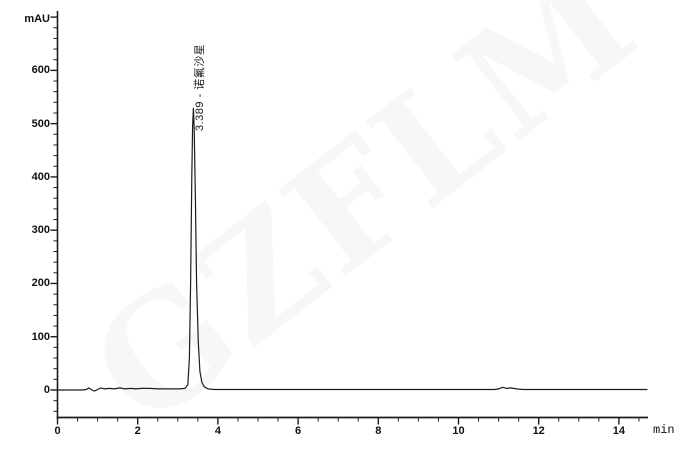  Describe the element at coordinates (37, 19) in the screenshot. I see `y-axis-title: mAU` at that location.